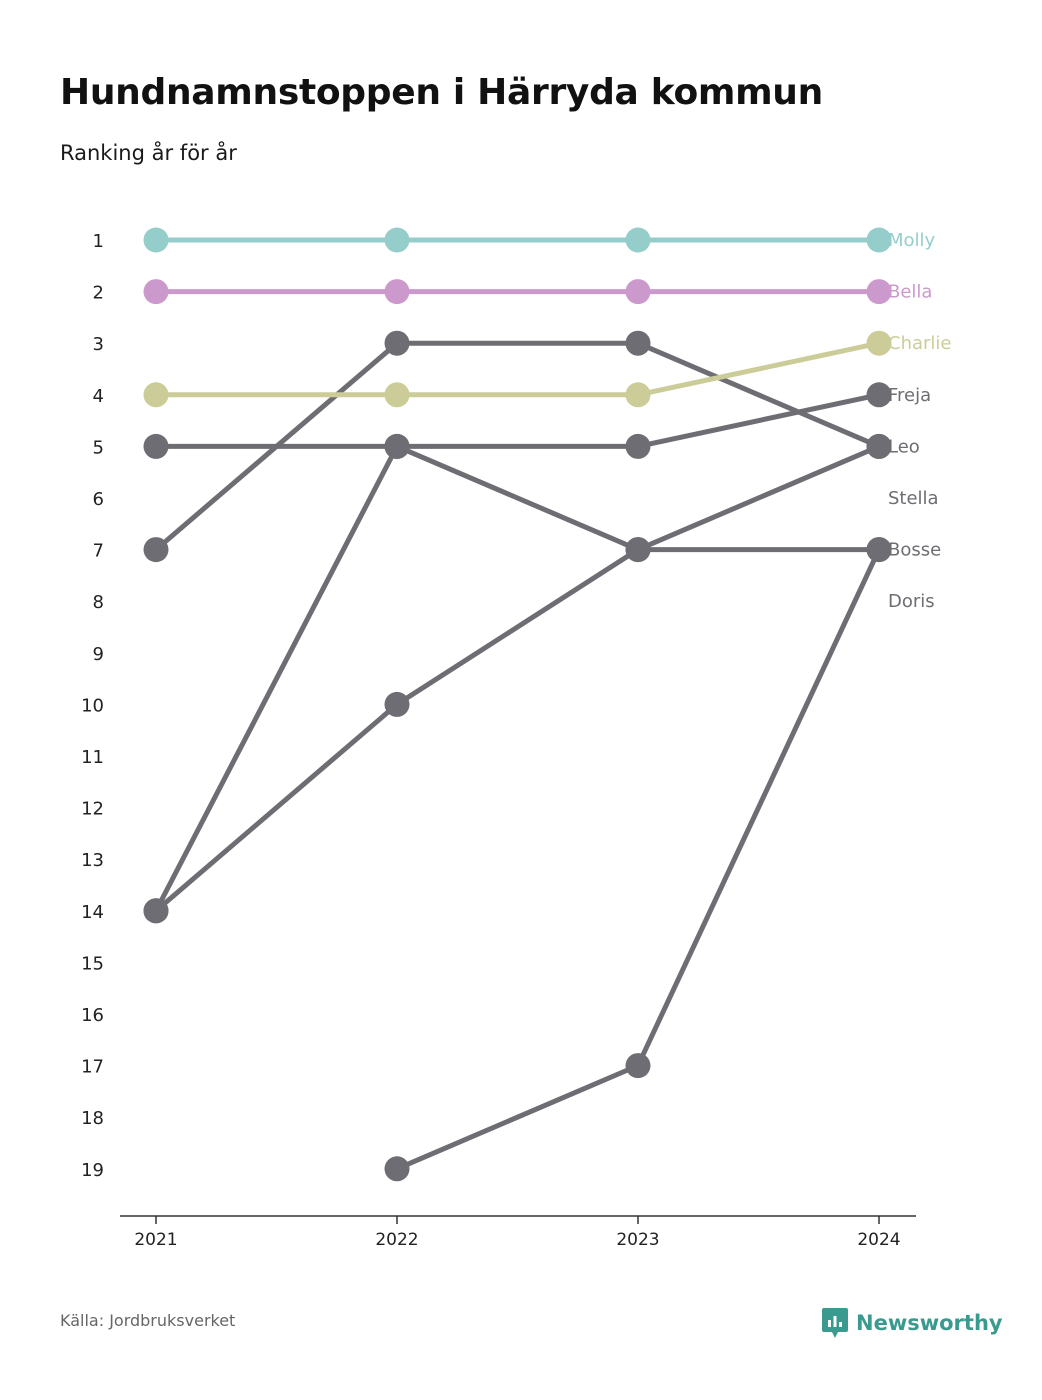  What do you see at coordinates (98, 551) in the screenshot?
I see `y-tick-label-7: 7` at bounding box center [98, 551].